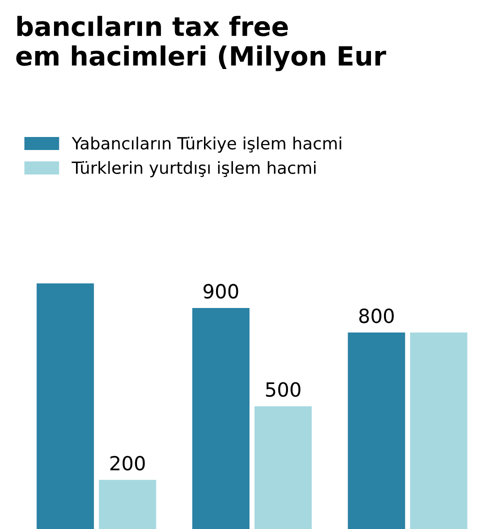 This screenshot has width=504, height=529. Describe the element at coordinates (194, 169) in the screenshot. I see `legend-label: Türklerin yurtdışı işlem hacmi` at that location.